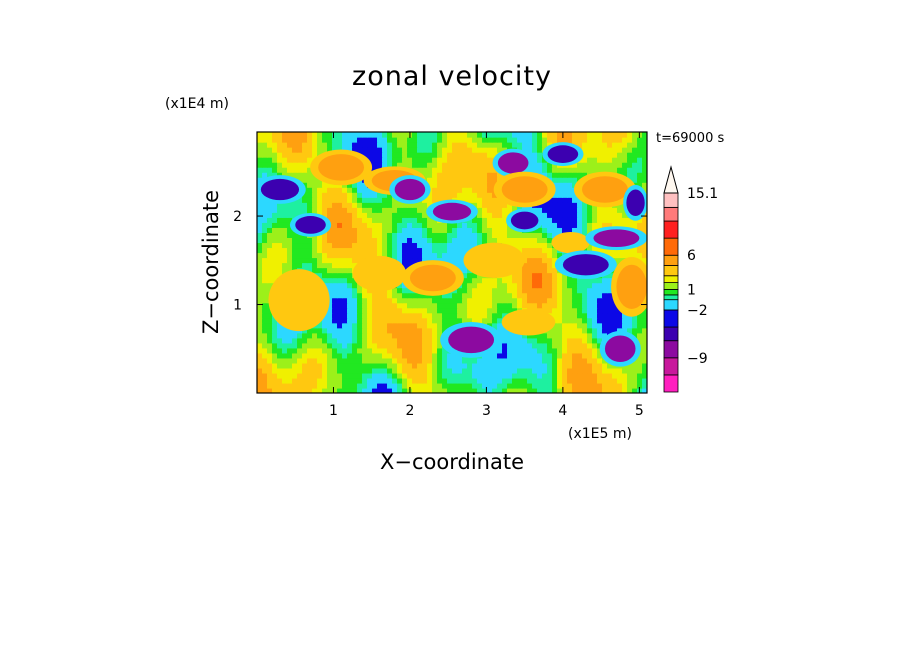  Describe the element at coordinates (671, 334) in the screenshot. I see `colorbar-segment` at that location.